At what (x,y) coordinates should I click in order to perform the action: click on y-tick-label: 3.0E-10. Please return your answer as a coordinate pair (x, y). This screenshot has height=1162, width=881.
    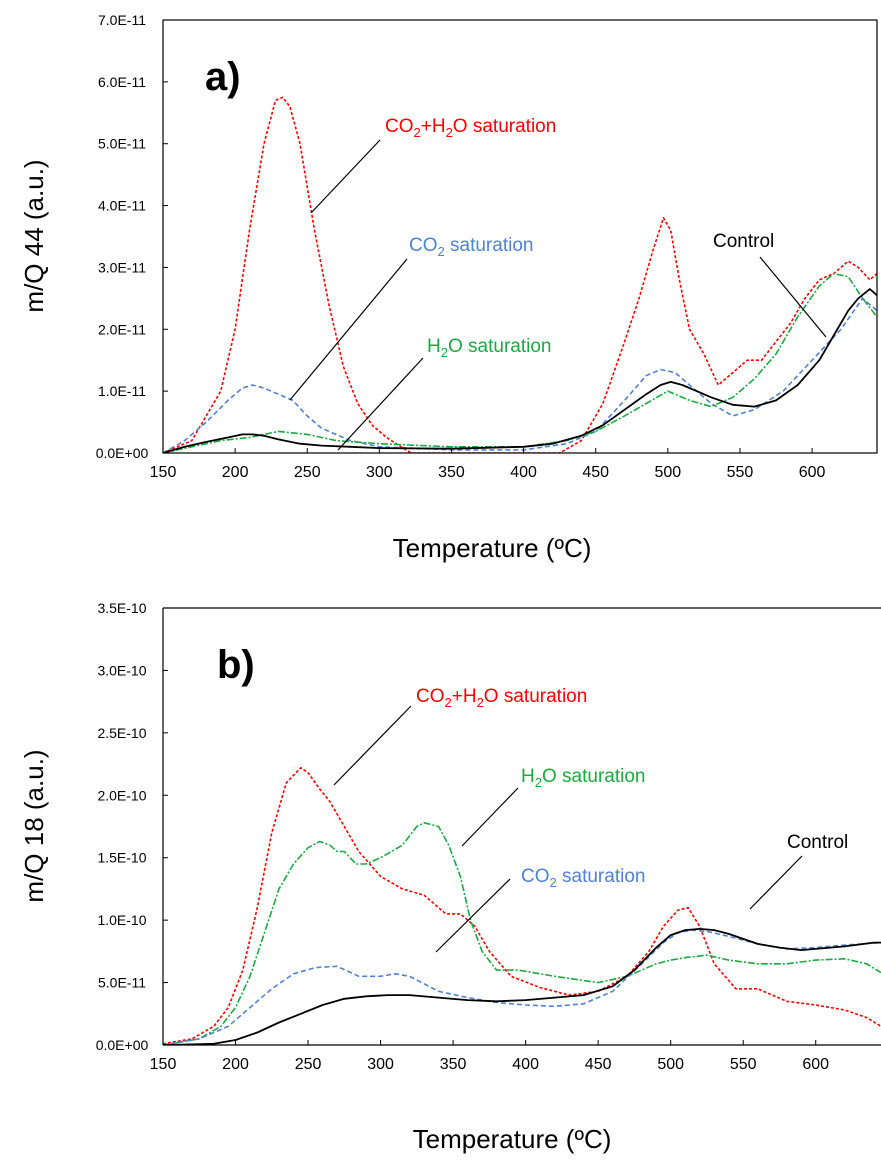
    Looking at the image, I should click on (121, 670).